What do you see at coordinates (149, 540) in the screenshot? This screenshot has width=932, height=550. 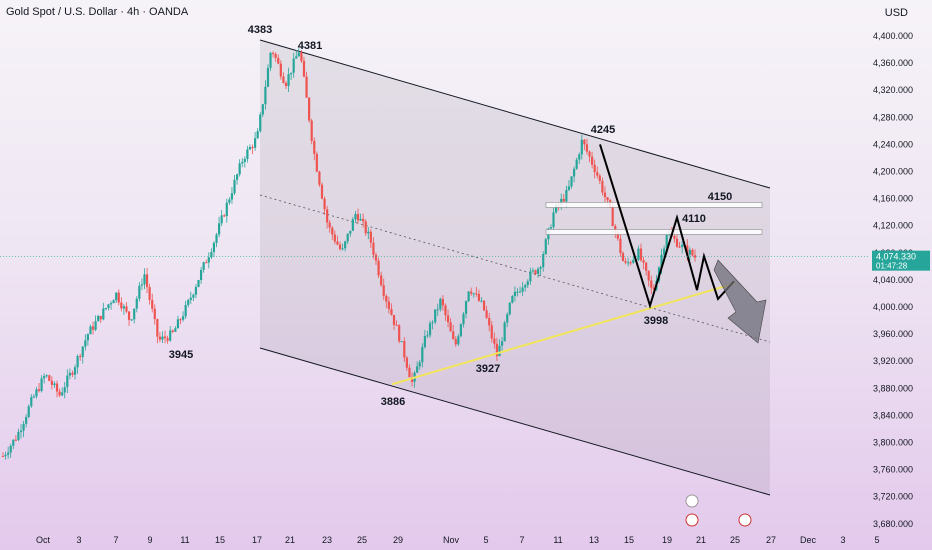 I see `time-tick-label: 9` at bounding box center [149, 540].